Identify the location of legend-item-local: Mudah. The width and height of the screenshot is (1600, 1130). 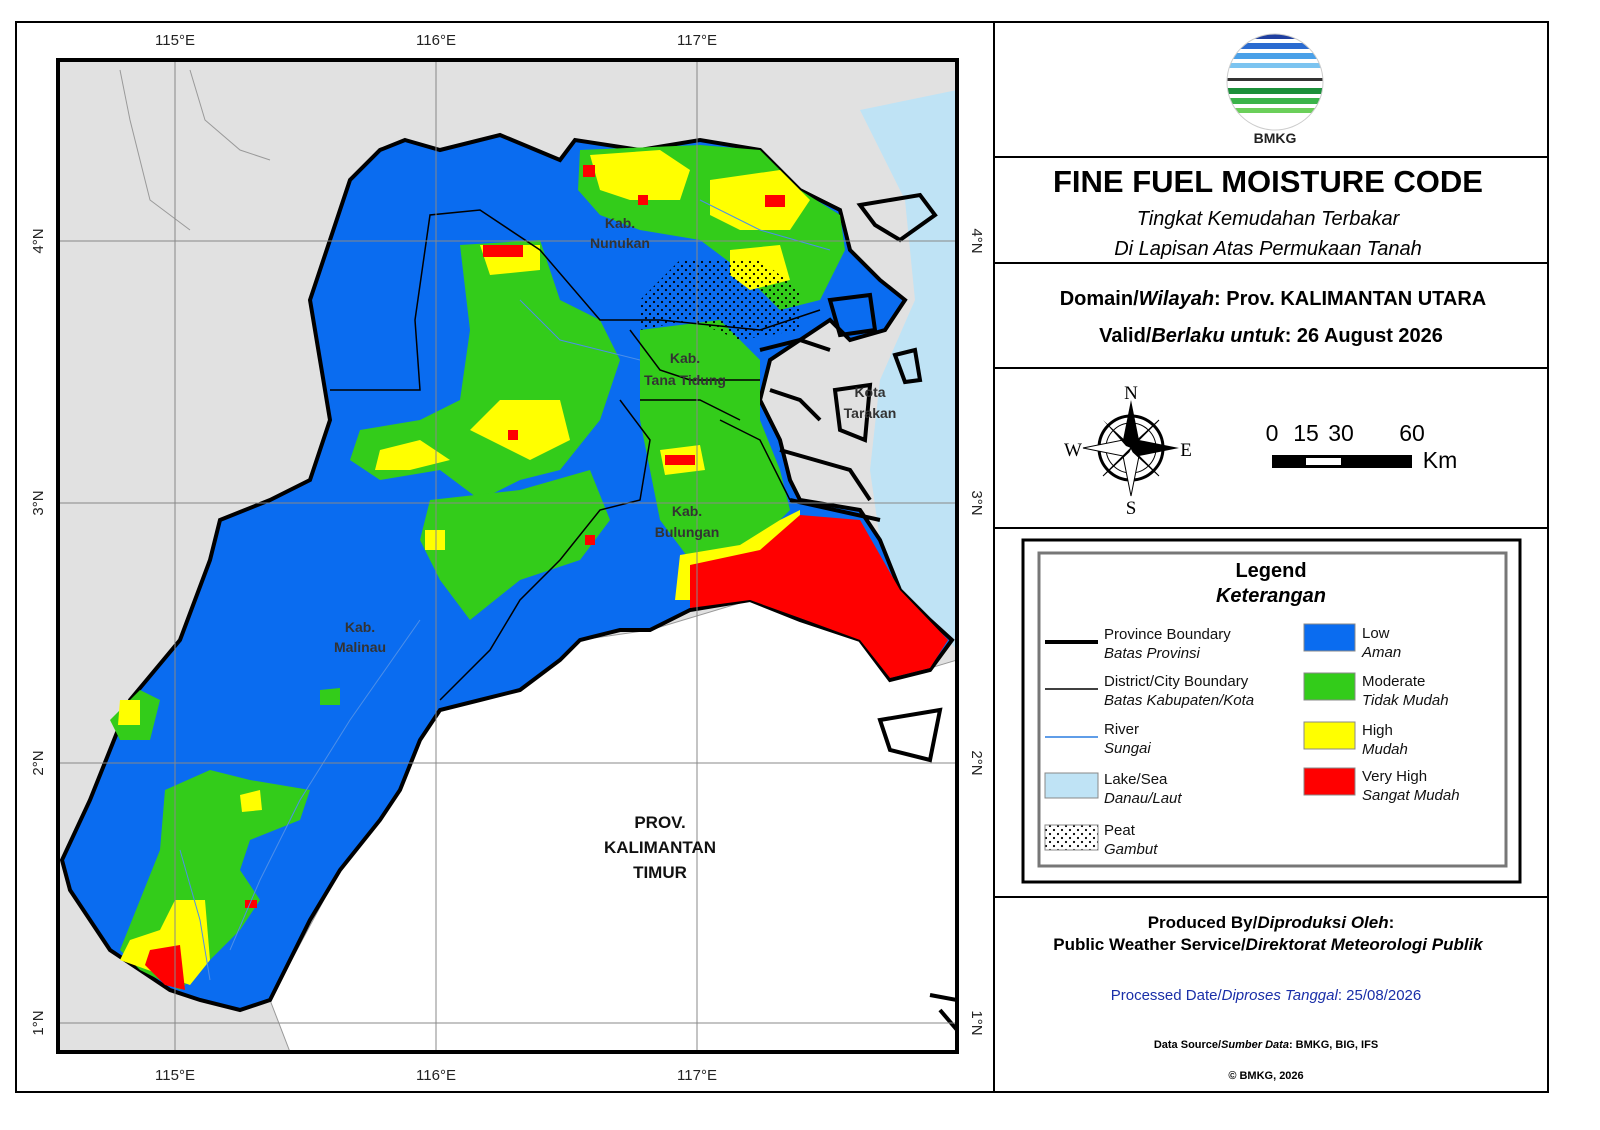
(1385, 749).